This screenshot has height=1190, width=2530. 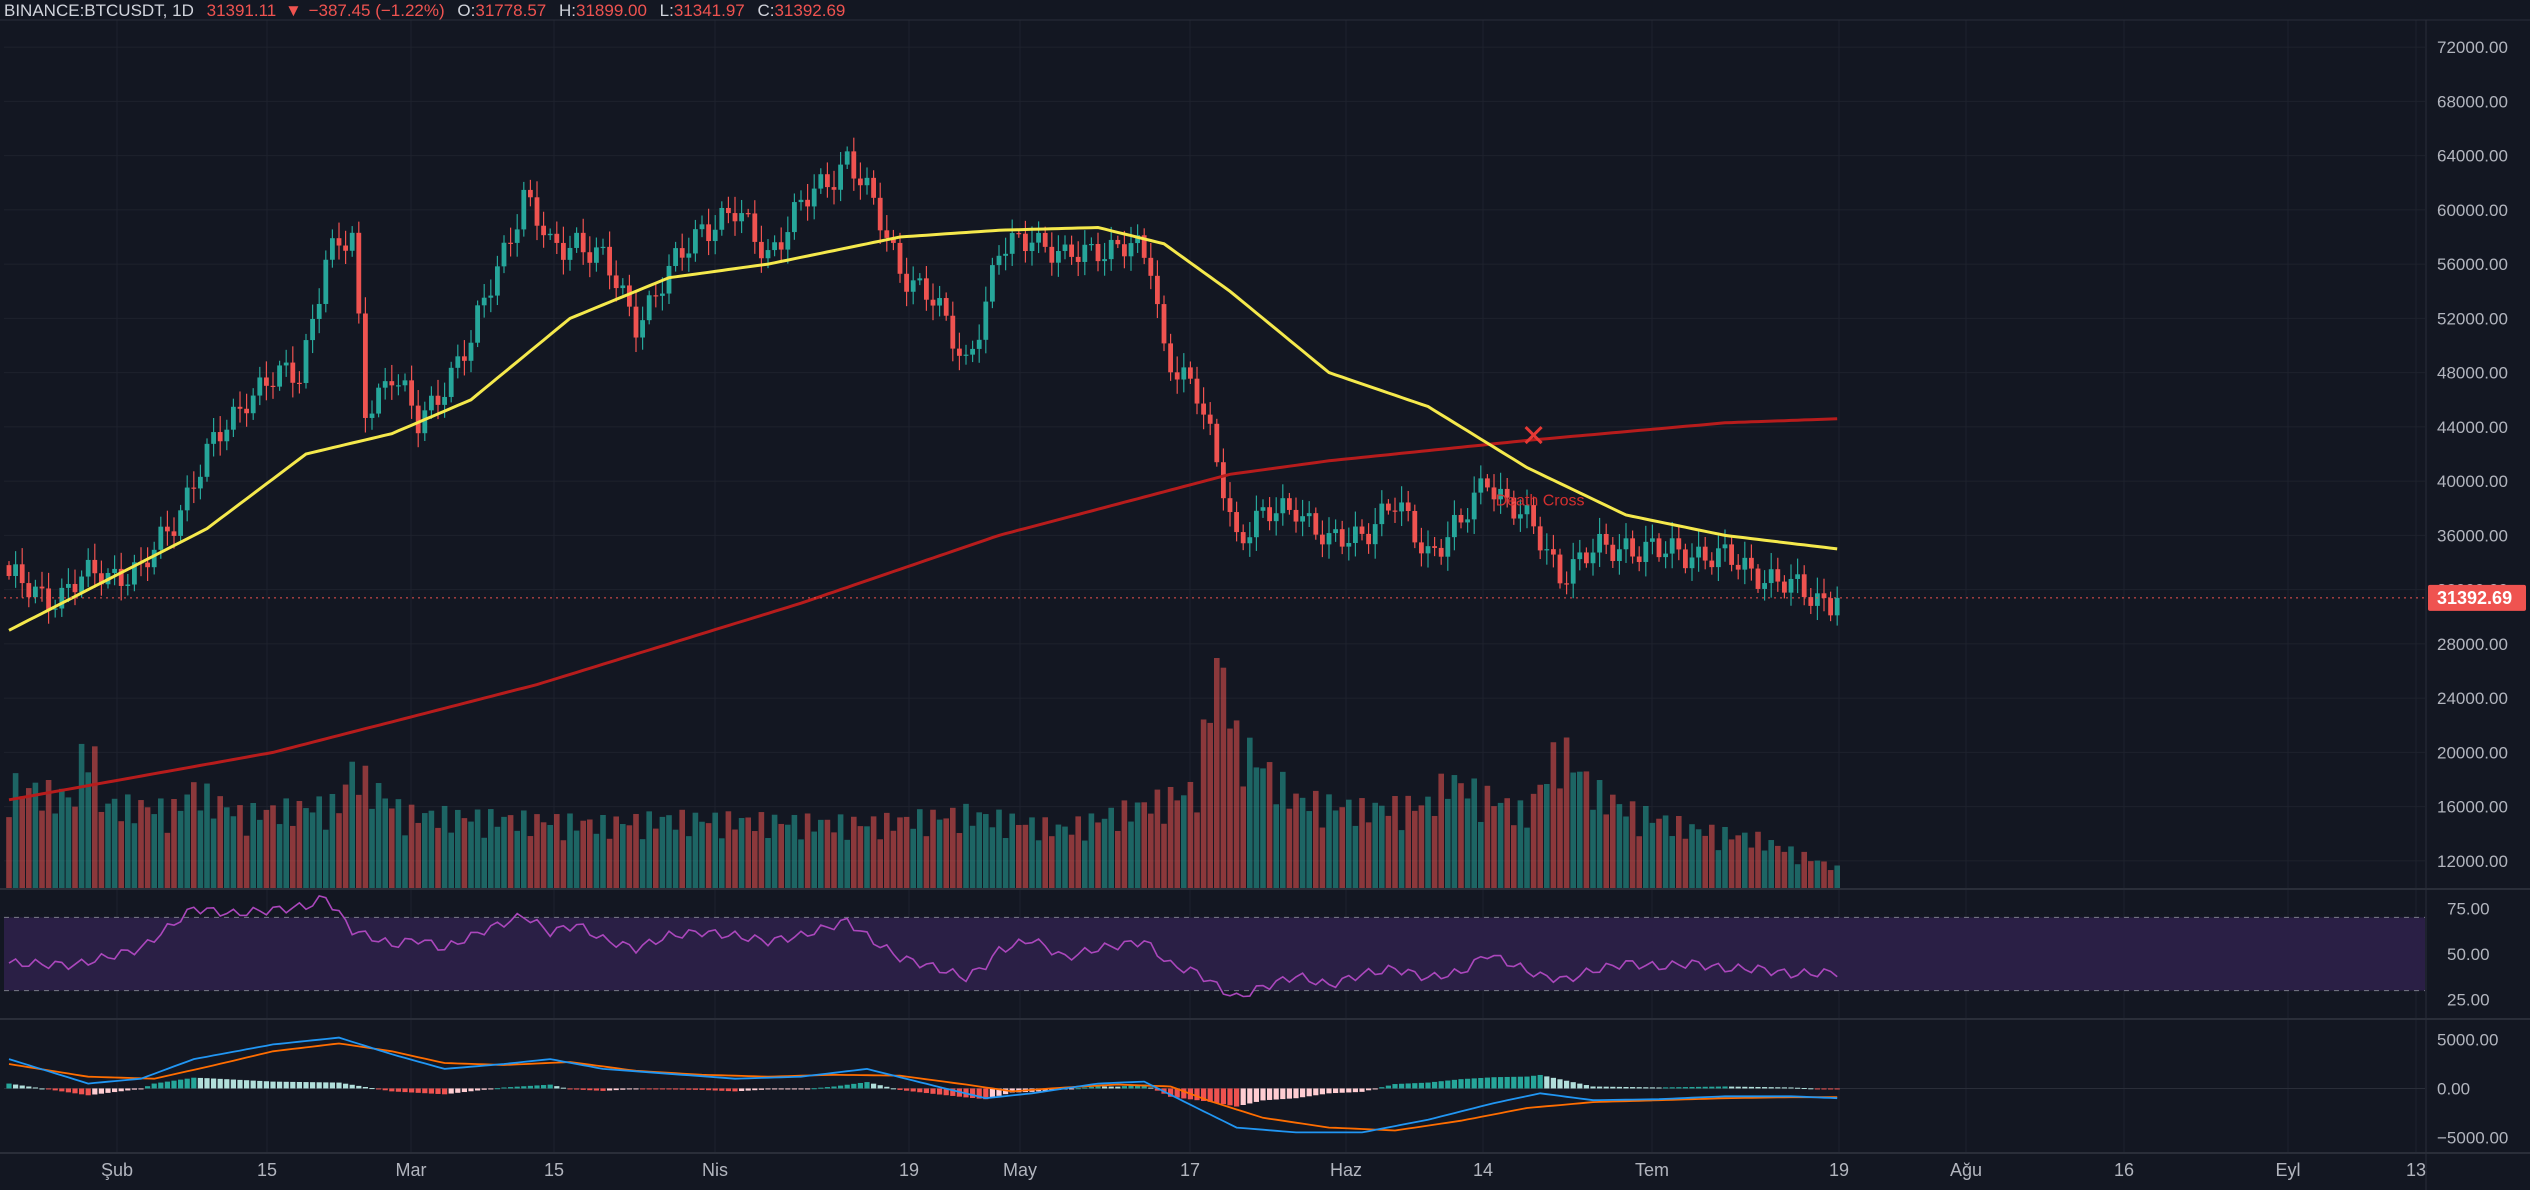 I want to click on price-change: −387.45 (−1.22%), so click(x=376, y=10).